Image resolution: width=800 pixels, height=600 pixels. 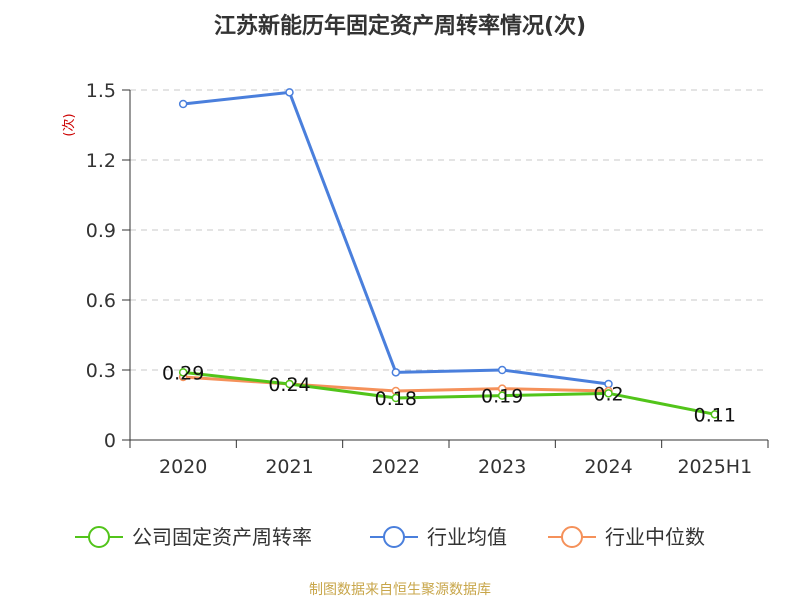 I want to click on data-label: 0.11, so click(x=715, y=415).